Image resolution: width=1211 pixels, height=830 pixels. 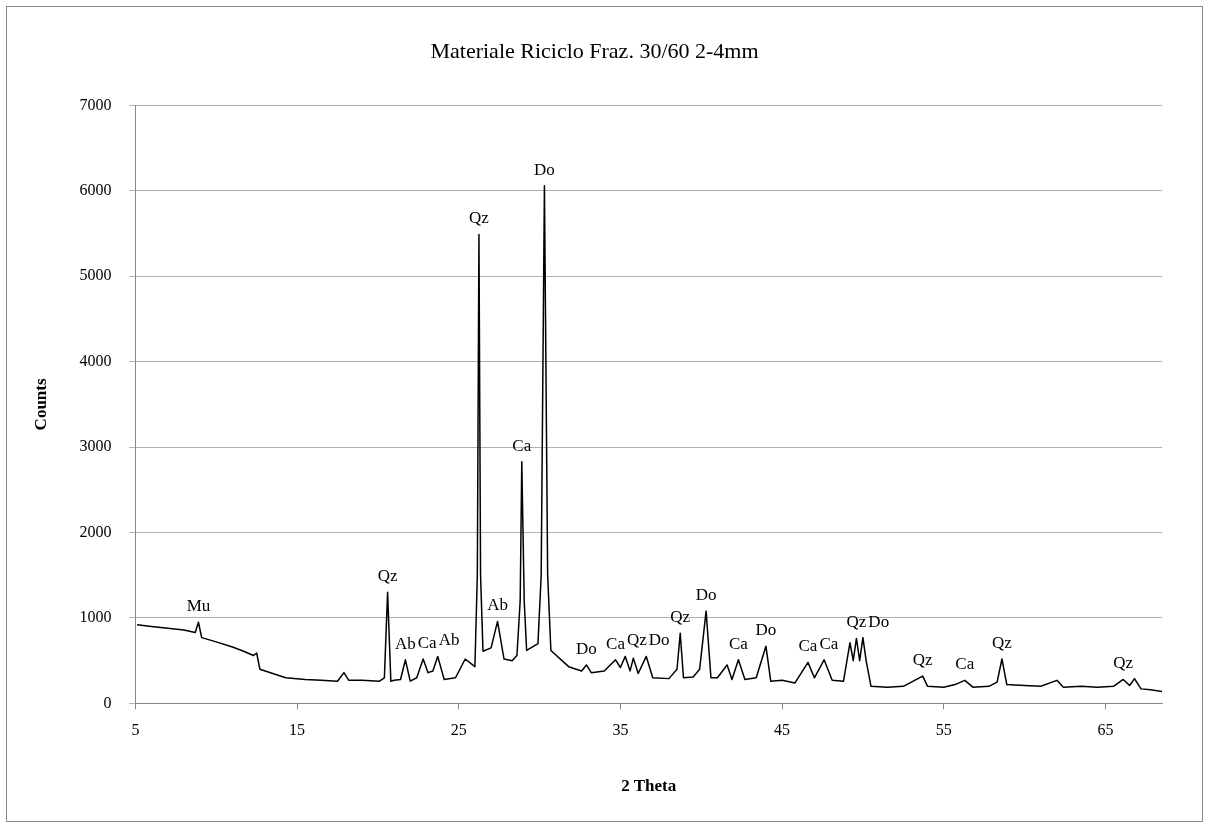 I want to click on x-tick-label: 65, so click(x=1105, y=730).